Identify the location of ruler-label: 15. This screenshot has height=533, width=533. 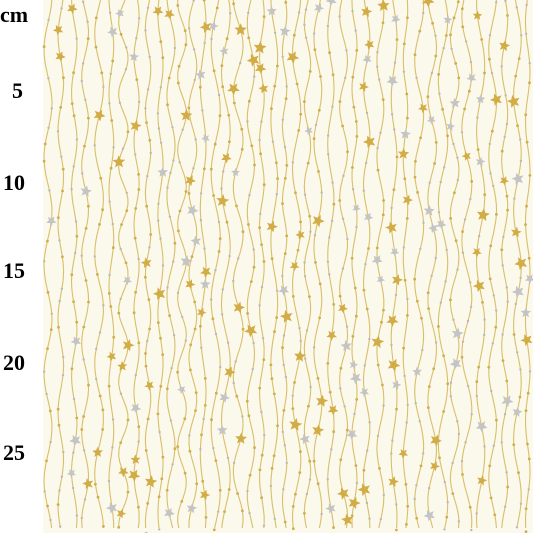
(14, 270).